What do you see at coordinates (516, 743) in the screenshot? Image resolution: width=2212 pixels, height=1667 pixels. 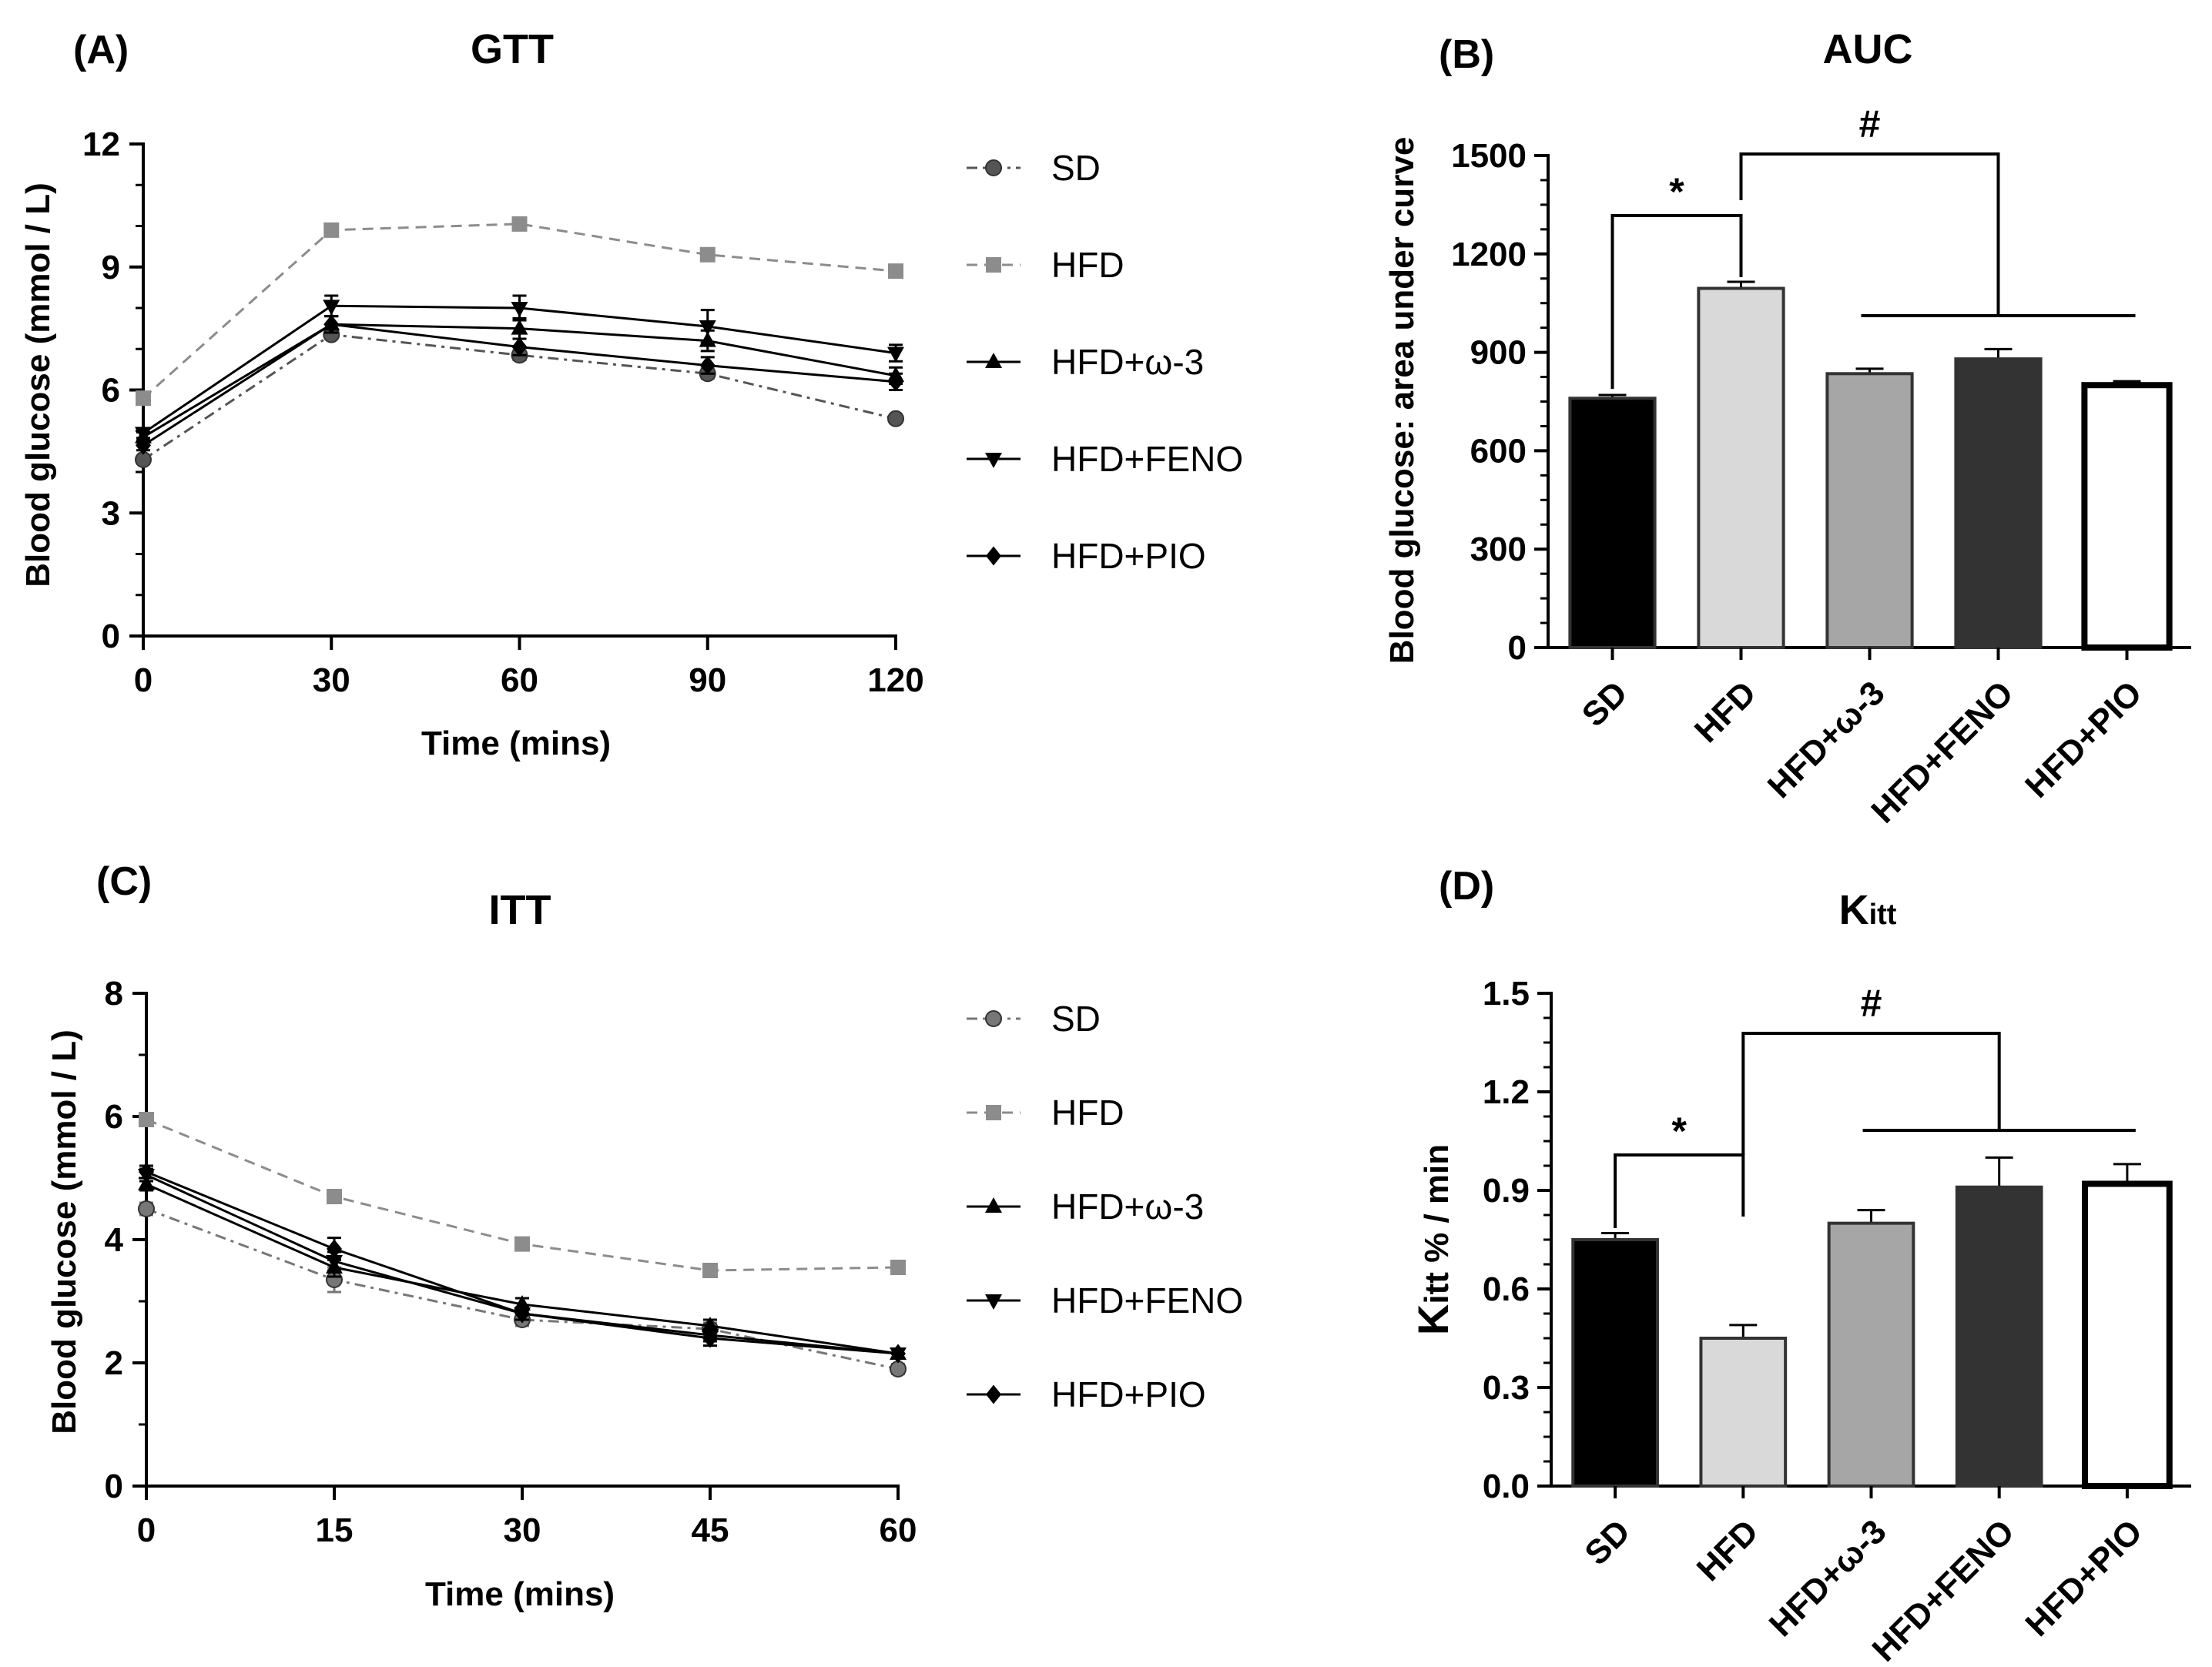 I see `gtt-x-axis-label: Time (mins)` at bounding box center [516, 743].